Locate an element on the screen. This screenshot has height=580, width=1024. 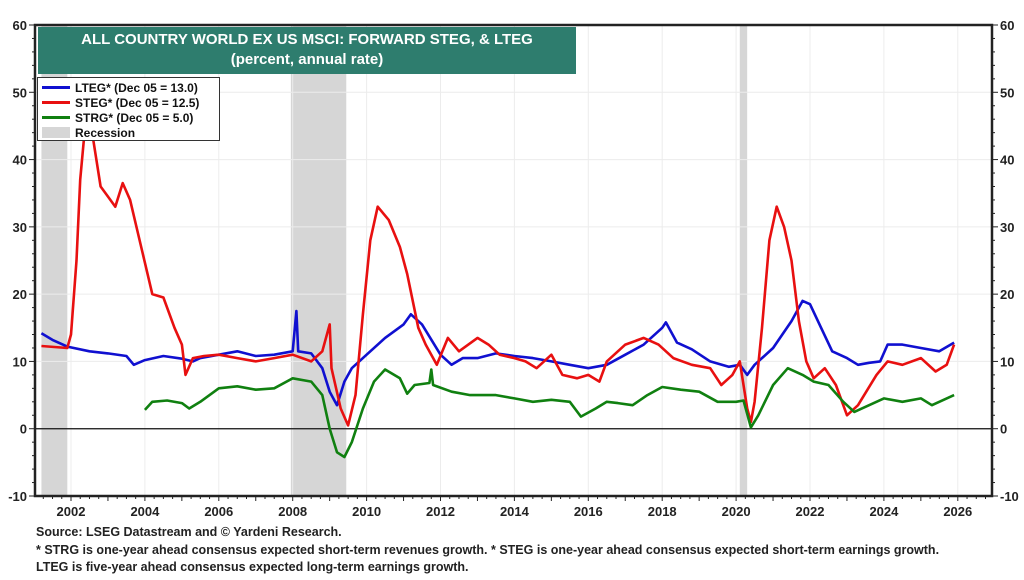
y-tick-label-right: 20 is located at coordinates (1007, 294).